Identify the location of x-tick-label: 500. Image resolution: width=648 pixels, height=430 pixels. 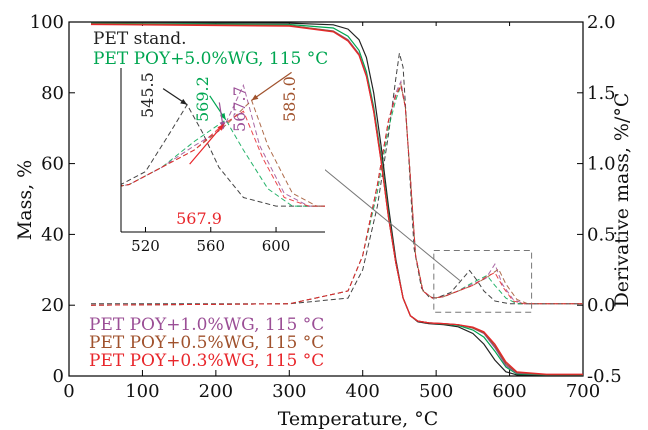
(436, 391).